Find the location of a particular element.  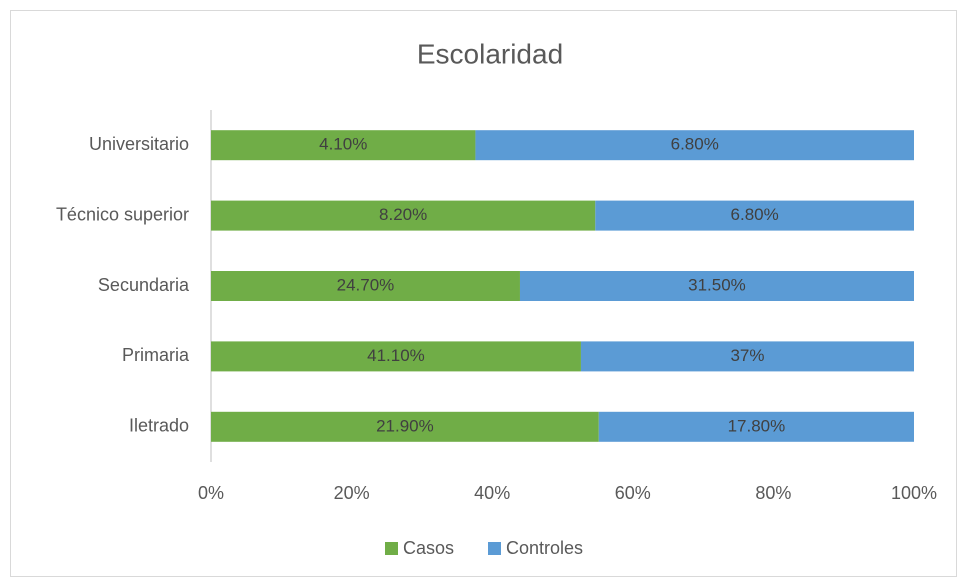

y-tick-label: Secundaria is located at coordinates (144, 285).